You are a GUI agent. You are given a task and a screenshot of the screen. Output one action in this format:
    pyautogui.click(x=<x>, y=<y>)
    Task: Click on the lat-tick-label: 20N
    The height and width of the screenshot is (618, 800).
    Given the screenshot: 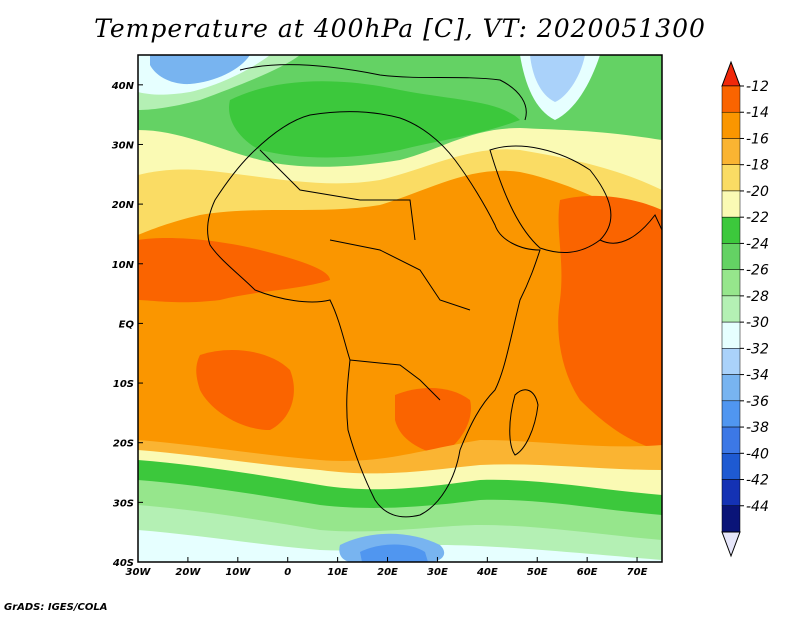 What is the action you would take?
    pyautogui.click(x=123, y=205)
    